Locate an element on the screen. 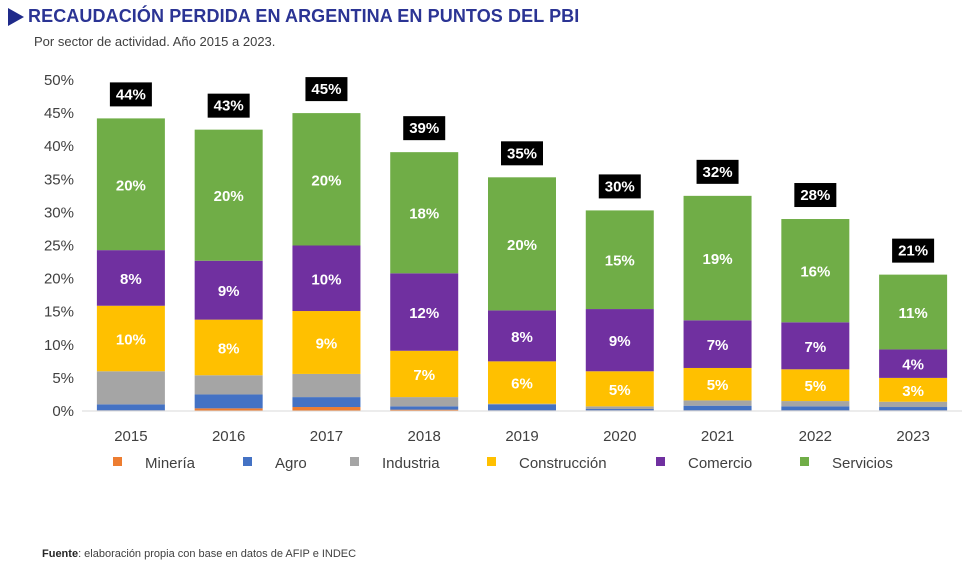 The height and width of the screenshot is (573, 977). total-data-label: 32% is located at coordinates (718, 172).